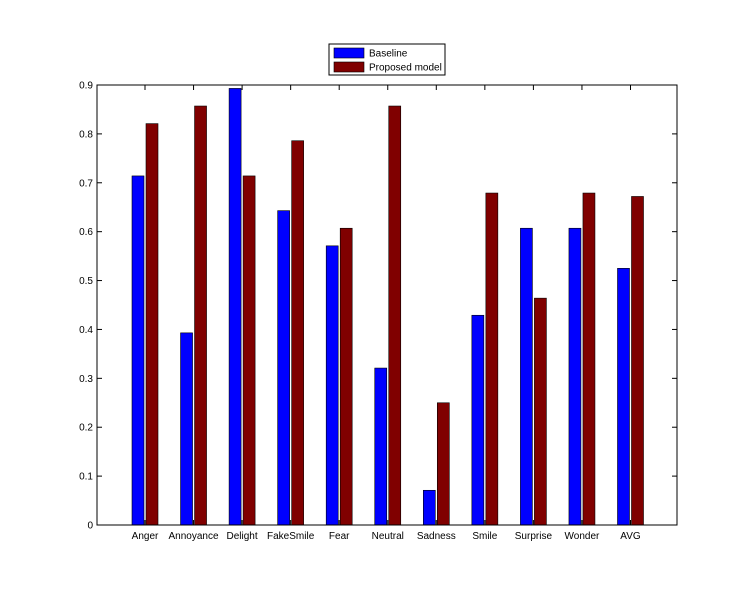 The height and width of the screenshot is (596, 747). What do you see at coordinates (200, 315) in the screenshot?
I see `bar-proposed-annoyance` at bounding box center [200, 315].